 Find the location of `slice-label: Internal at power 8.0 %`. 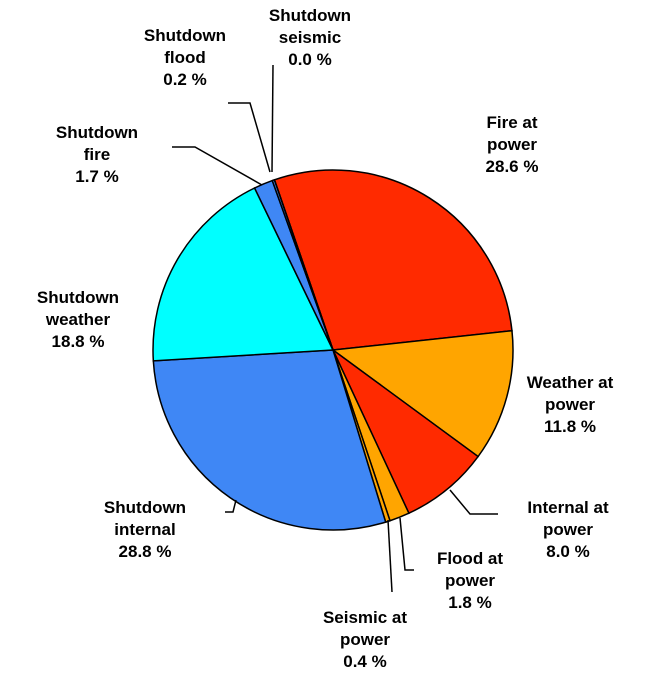

slice-label: Internal at power 8.0 % is located at coordinates (568, 530).